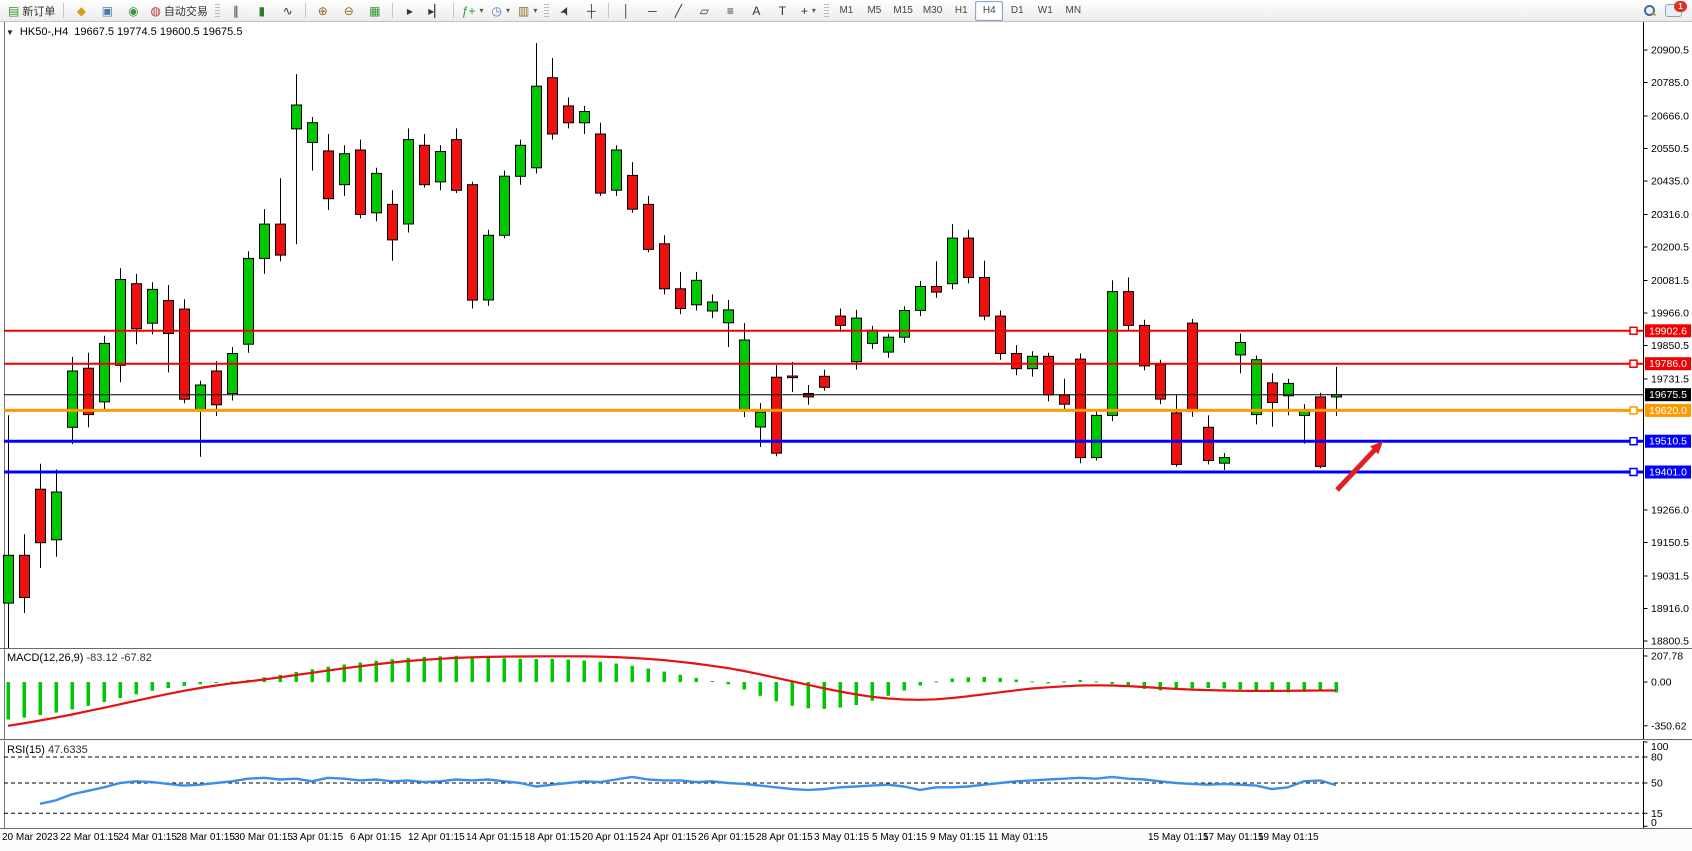  I want to click on date-label: 28 Apr 01:15, so click(784, 837).